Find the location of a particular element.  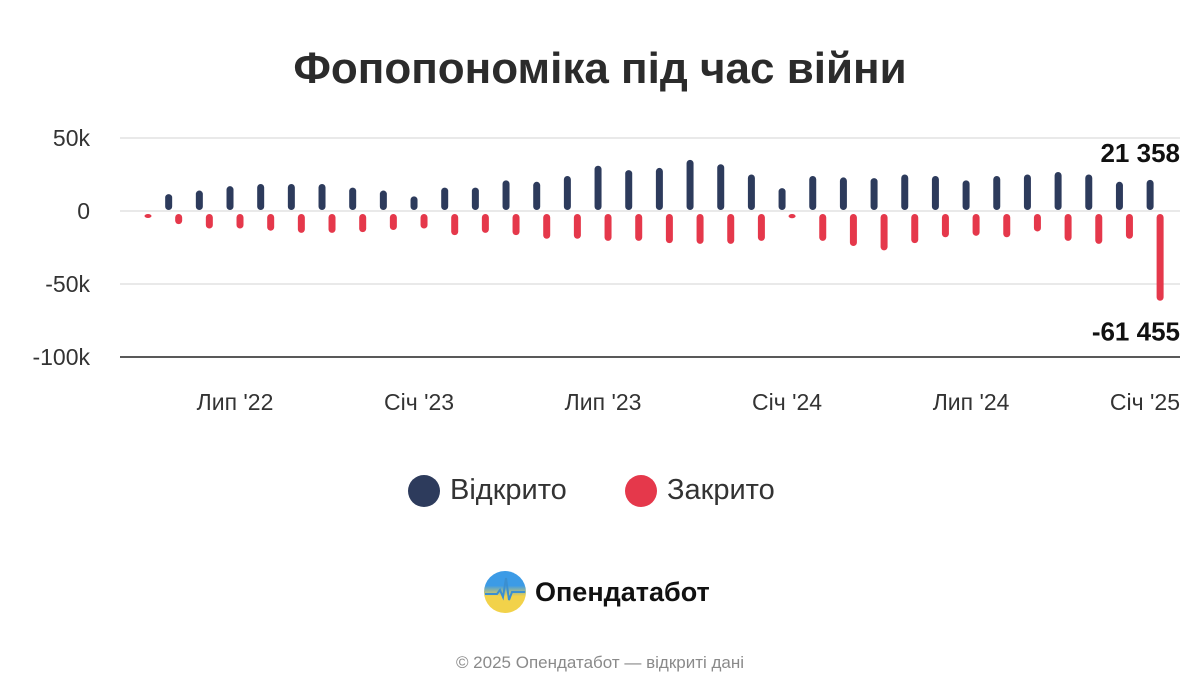

x-tick-label: Лип '24 is located at coordinates (971, 402).